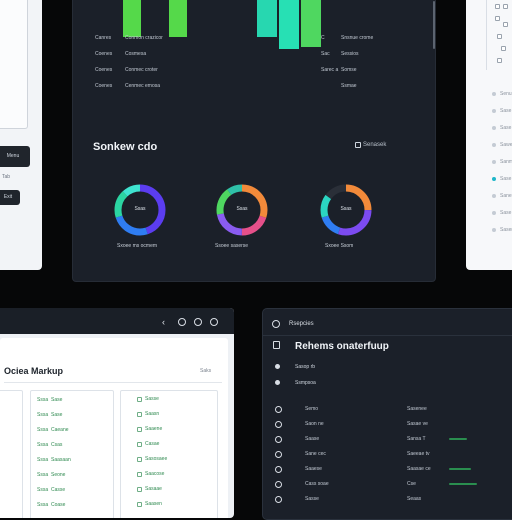 The height and width of the screenshot is (520, 512). What do you see at coordinates (255, 87) in the screenshot?
I see `table-row: Coenes Cenmec emosa Ssmae` at bounding box center [255, 87].